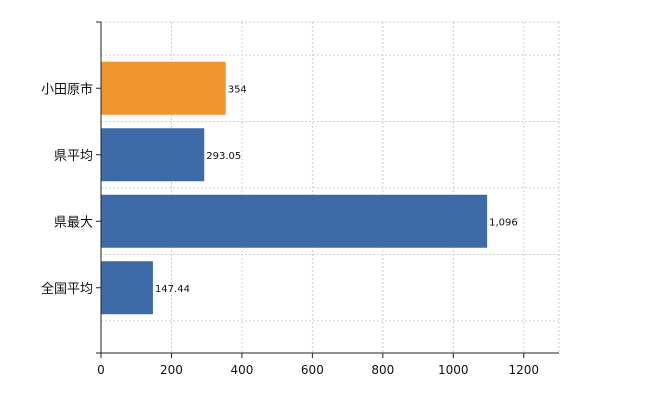  I want to click on x-tick-label: 400, so click(241, 370).